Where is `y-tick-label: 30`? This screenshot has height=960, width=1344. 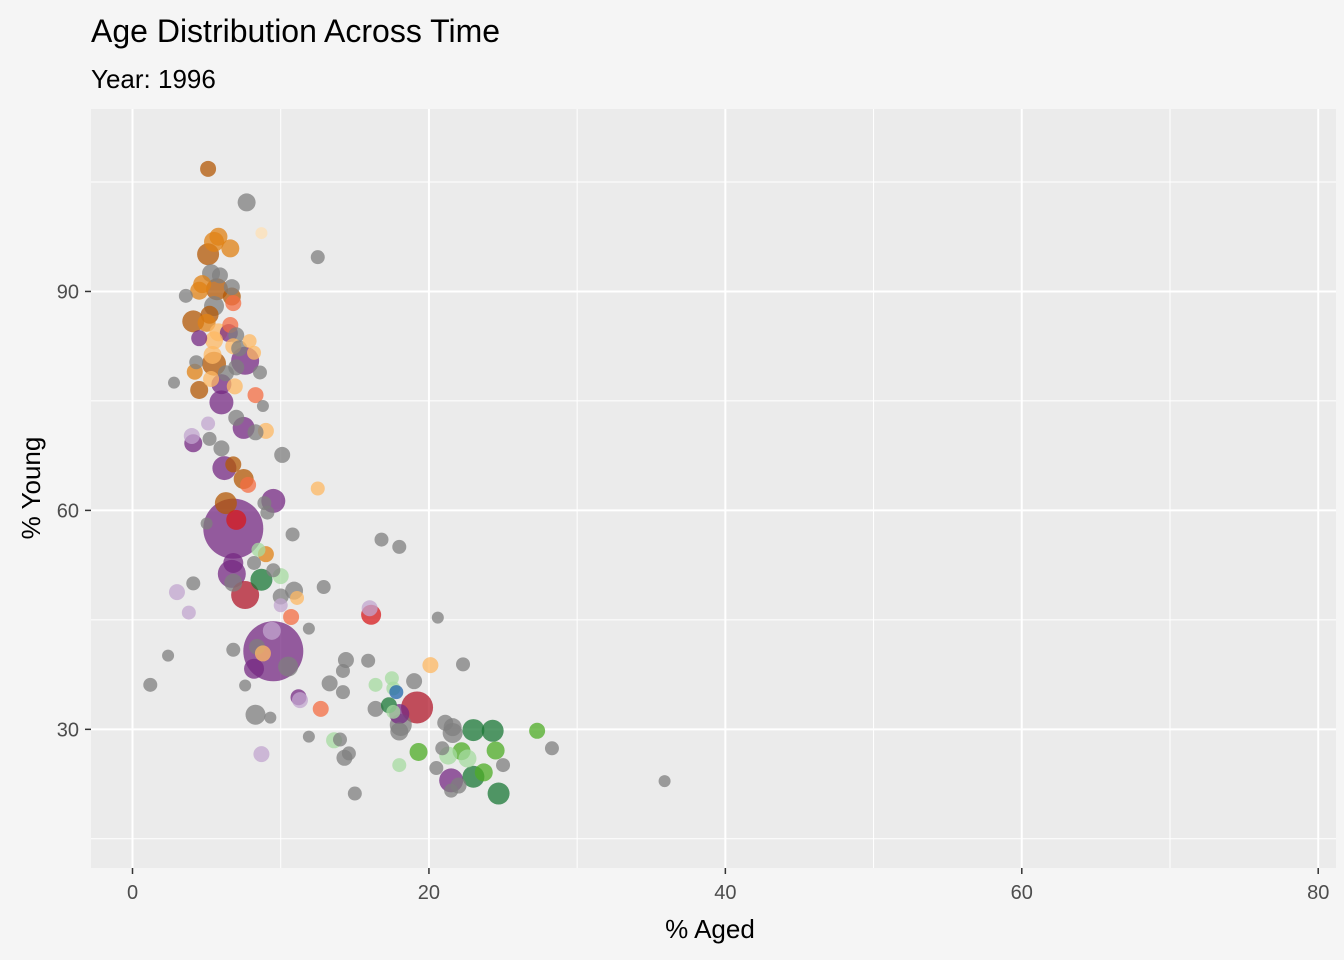
y-tick-label: 30 is located at coordinates (68, 730).